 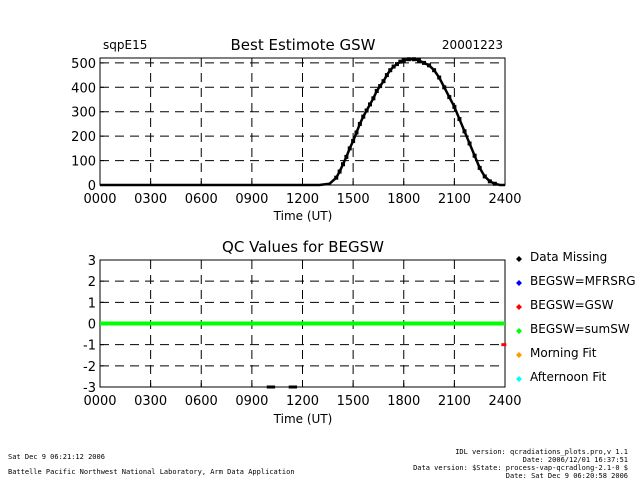 I want to click on y-tick-label: 2, so click(x=92, y=282).